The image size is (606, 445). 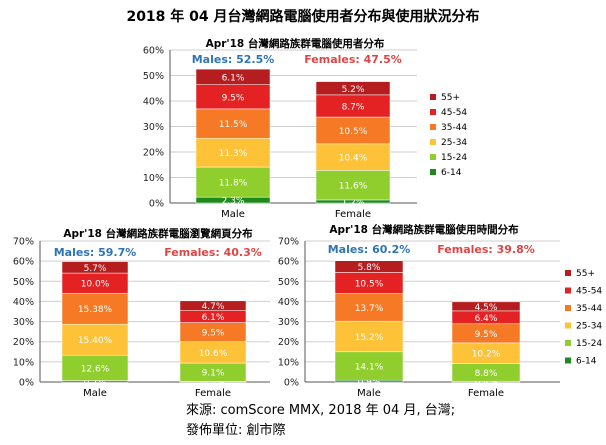 What do you see at coordinates (303, 17) in the screenshot?
I see `main-title: 2018 年 04 月台灣網路電腦使用者分布與使用狀況分布` at bounding box center [303, 17].